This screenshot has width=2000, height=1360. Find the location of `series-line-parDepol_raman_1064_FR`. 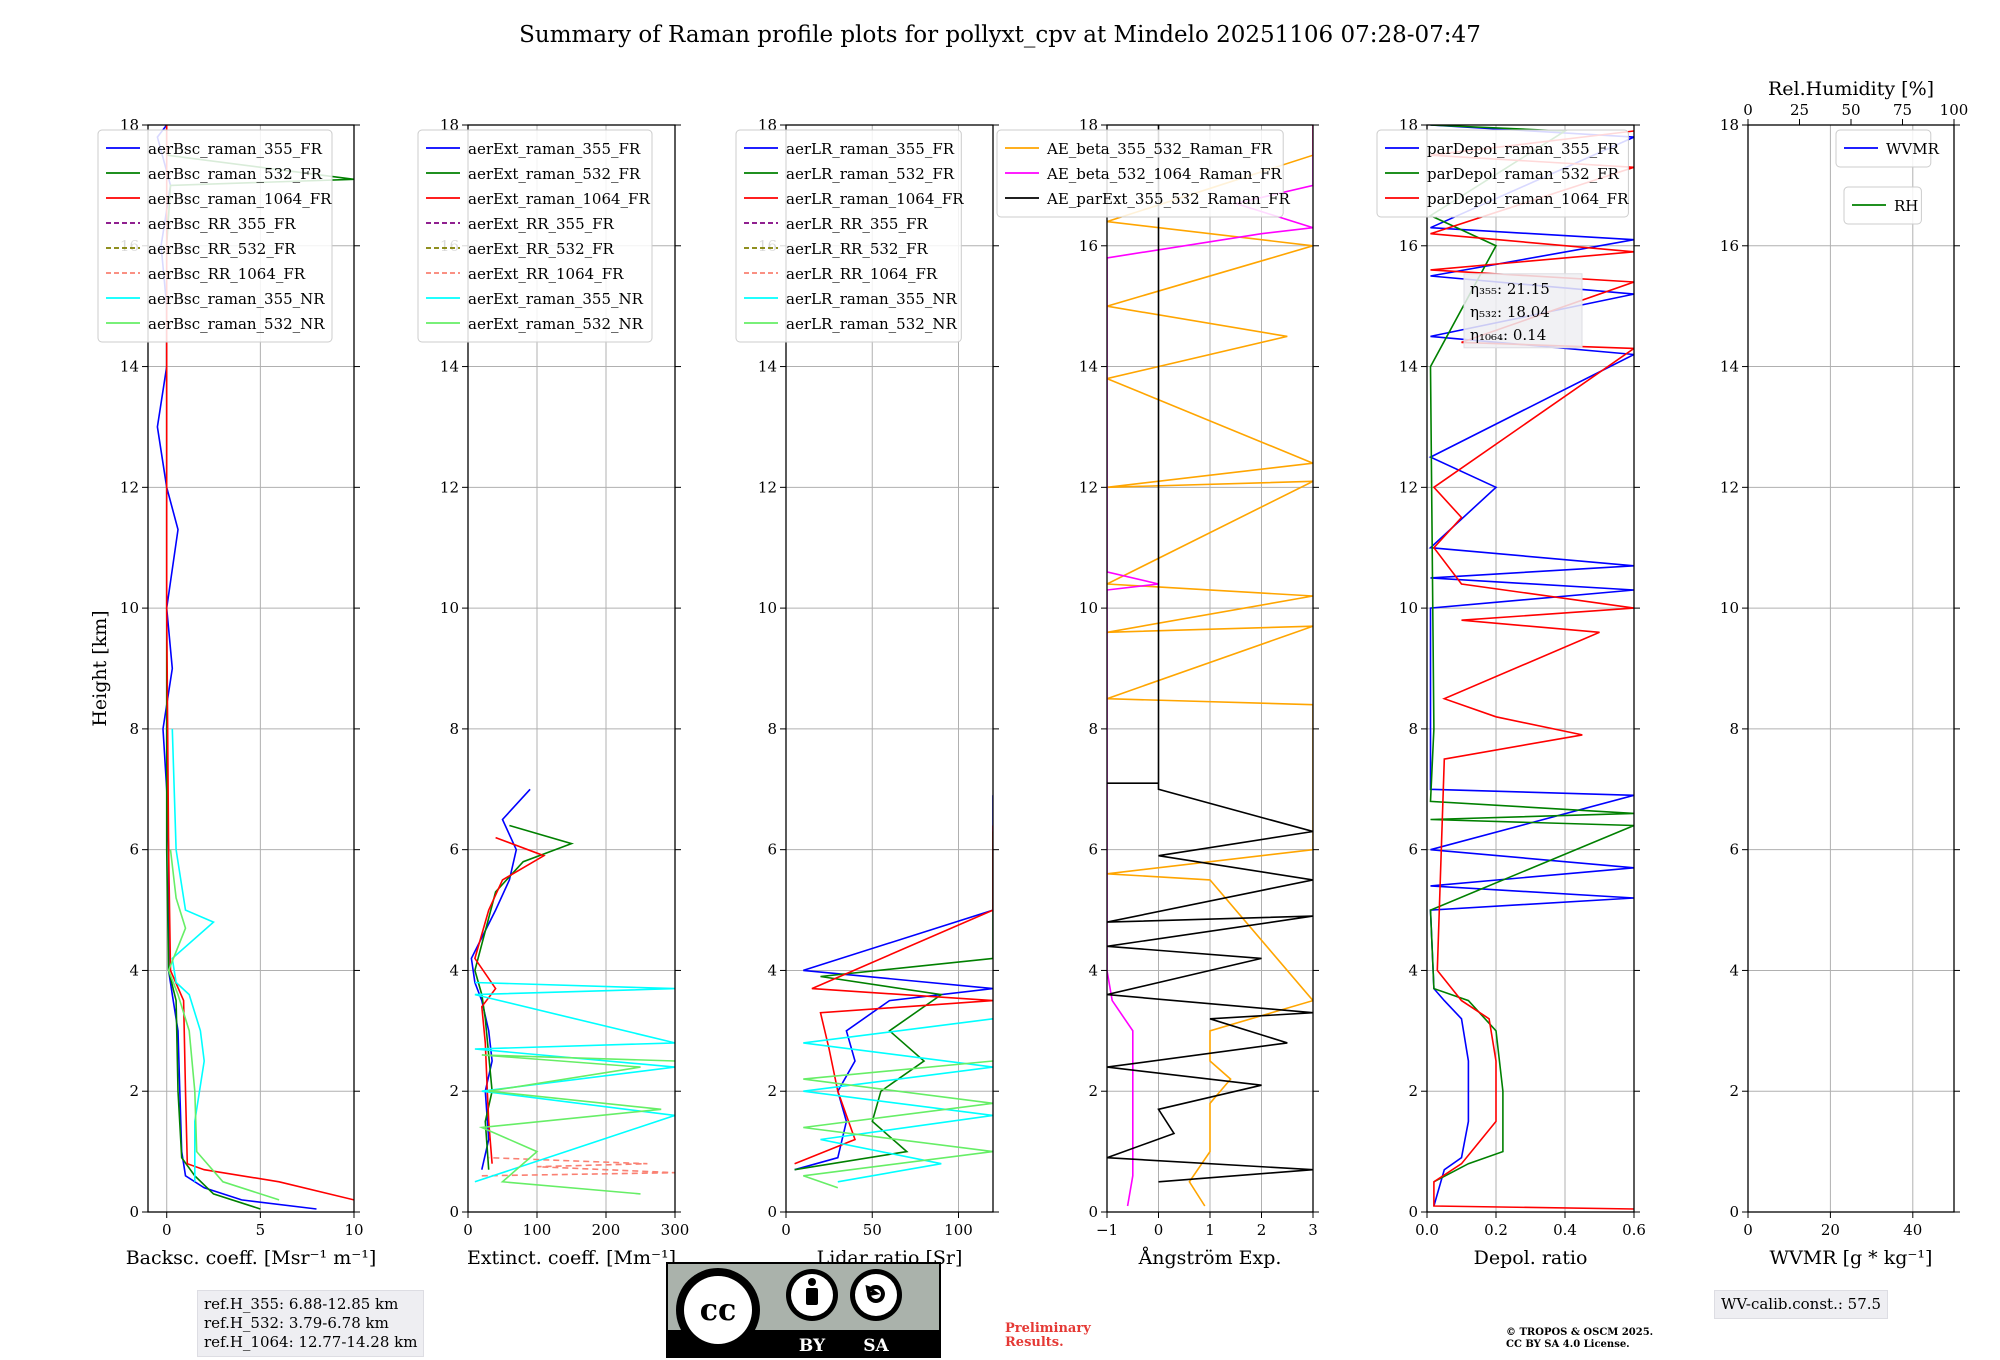

series-line-parDepol_raman_1064_FR is located at coordinates (1532, 670).